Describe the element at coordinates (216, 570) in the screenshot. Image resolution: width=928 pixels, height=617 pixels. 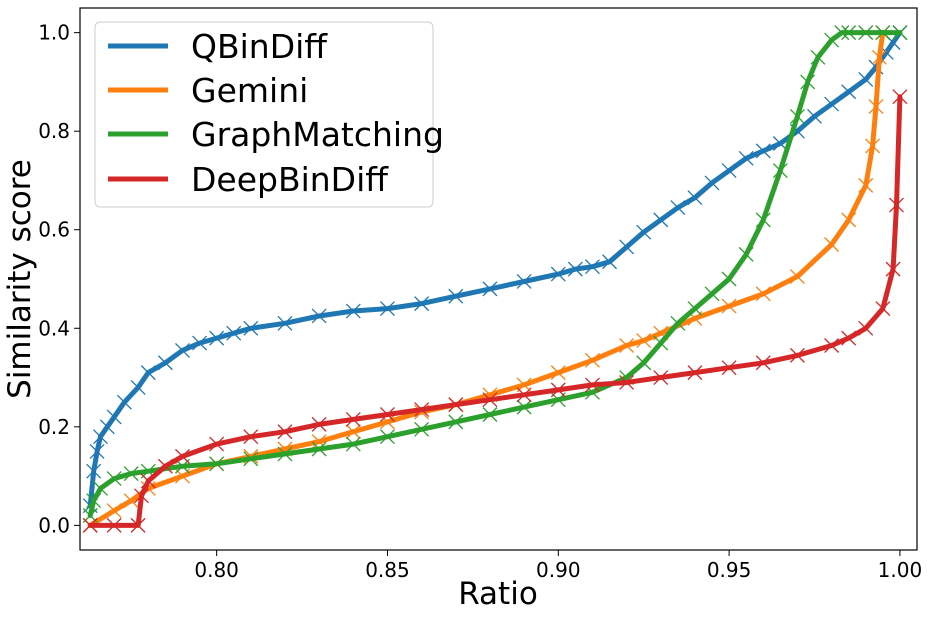
I see `x-tick-label: 0.80` at that location.